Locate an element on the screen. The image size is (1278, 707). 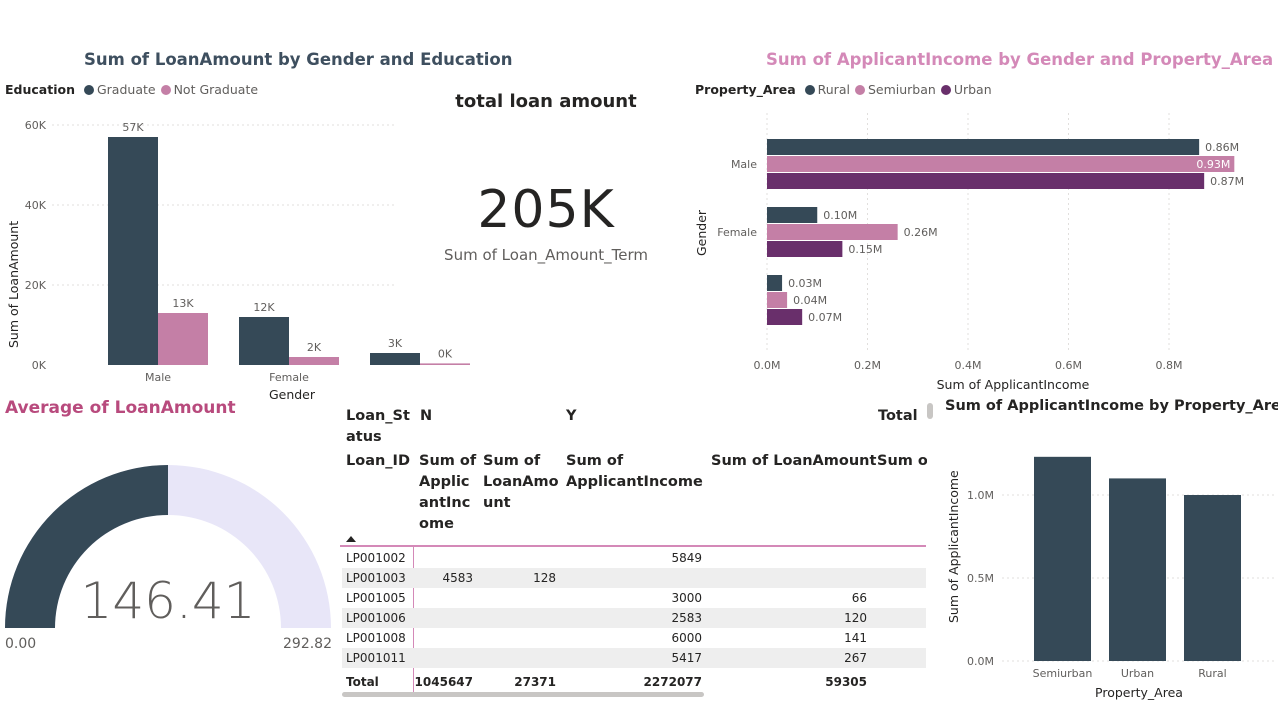
matrix-vertical-scrollbar is located at coordinates (930, 411).